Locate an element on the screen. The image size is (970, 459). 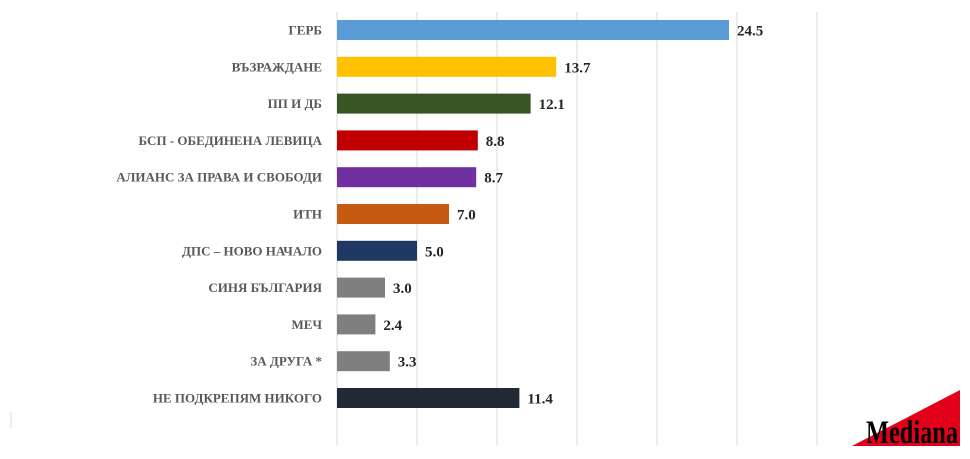
category-label: МЕЧ is located at coordinates (307, 324).